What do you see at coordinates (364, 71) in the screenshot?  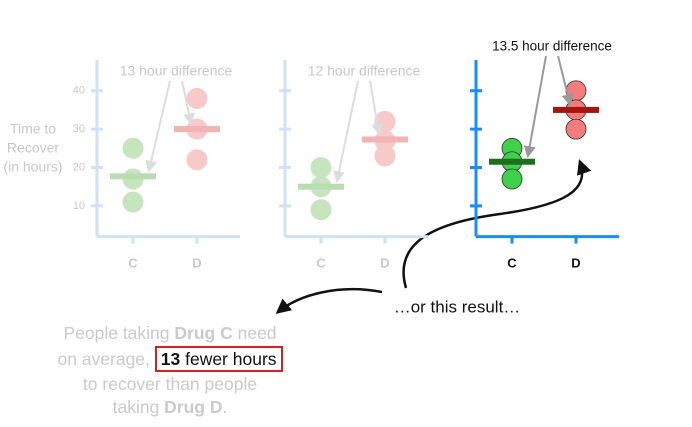 I see `annotation: 12 hour difference` at bounding box center [364, 71].